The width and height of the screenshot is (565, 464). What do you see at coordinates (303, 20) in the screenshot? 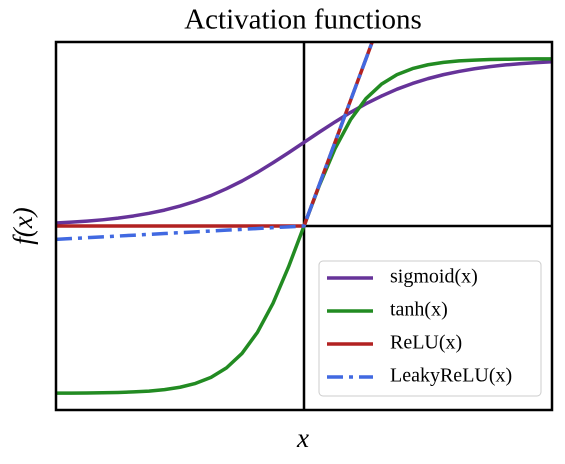
I see `chart-title: Activation functions` at bounding box center [303, 20].